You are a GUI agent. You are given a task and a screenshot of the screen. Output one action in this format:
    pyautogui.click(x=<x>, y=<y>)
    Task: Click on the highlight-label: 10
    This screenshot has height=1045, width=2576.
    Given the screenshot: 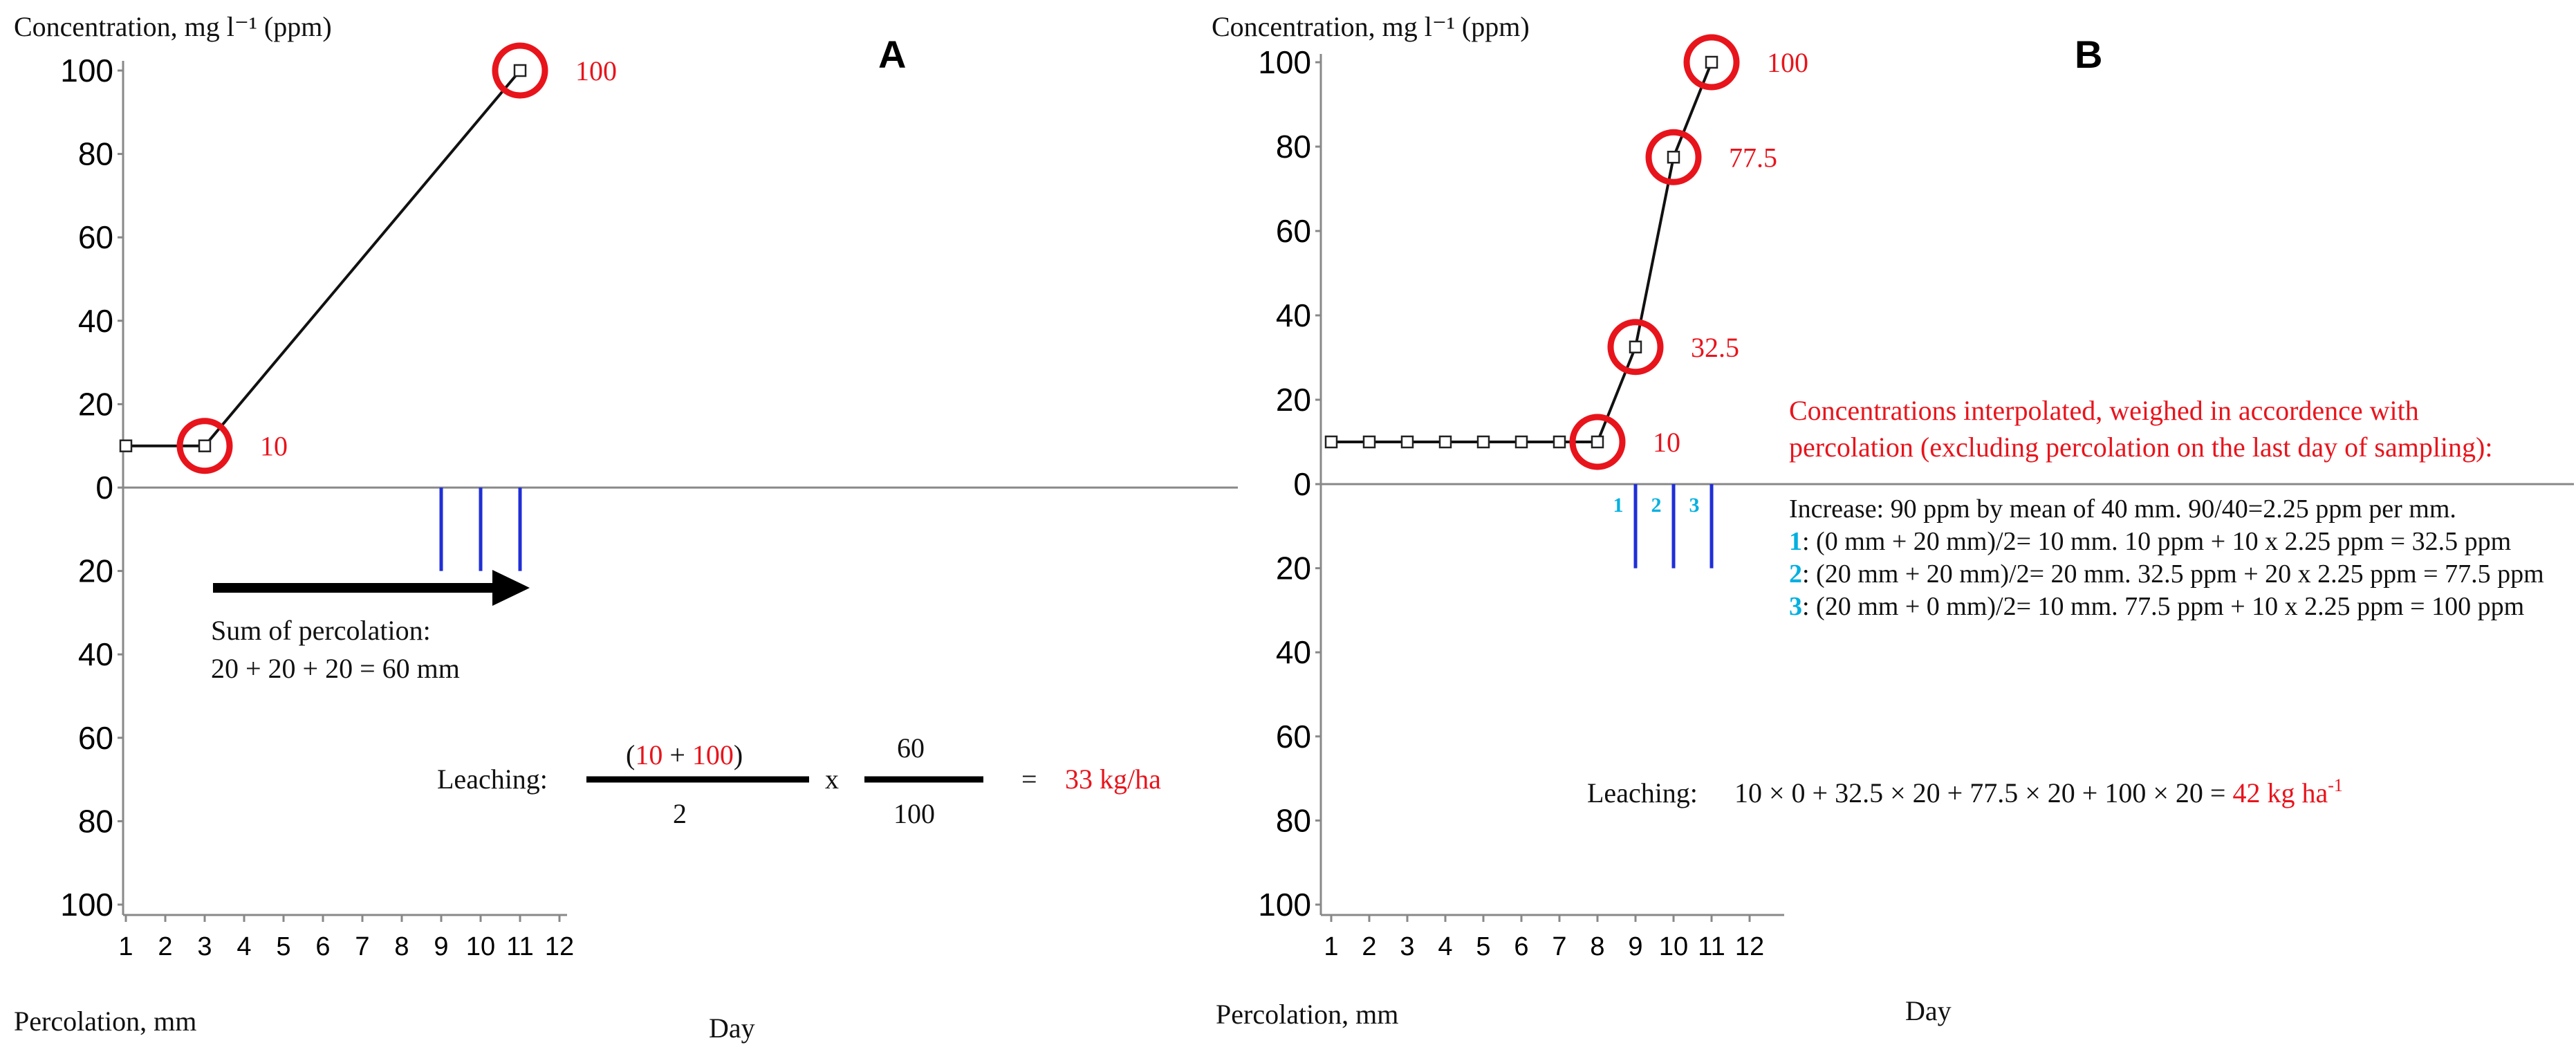 What is the action you would take?
    pyautogui.click(x=274, y=447)
    